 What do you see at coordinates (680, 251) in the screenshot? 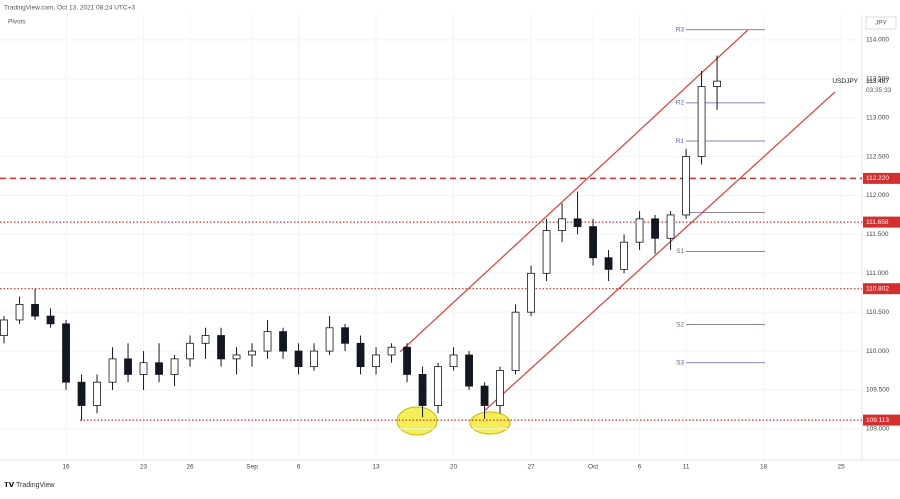
I see `pivot-label: S1` at bounding box center [680, 251].